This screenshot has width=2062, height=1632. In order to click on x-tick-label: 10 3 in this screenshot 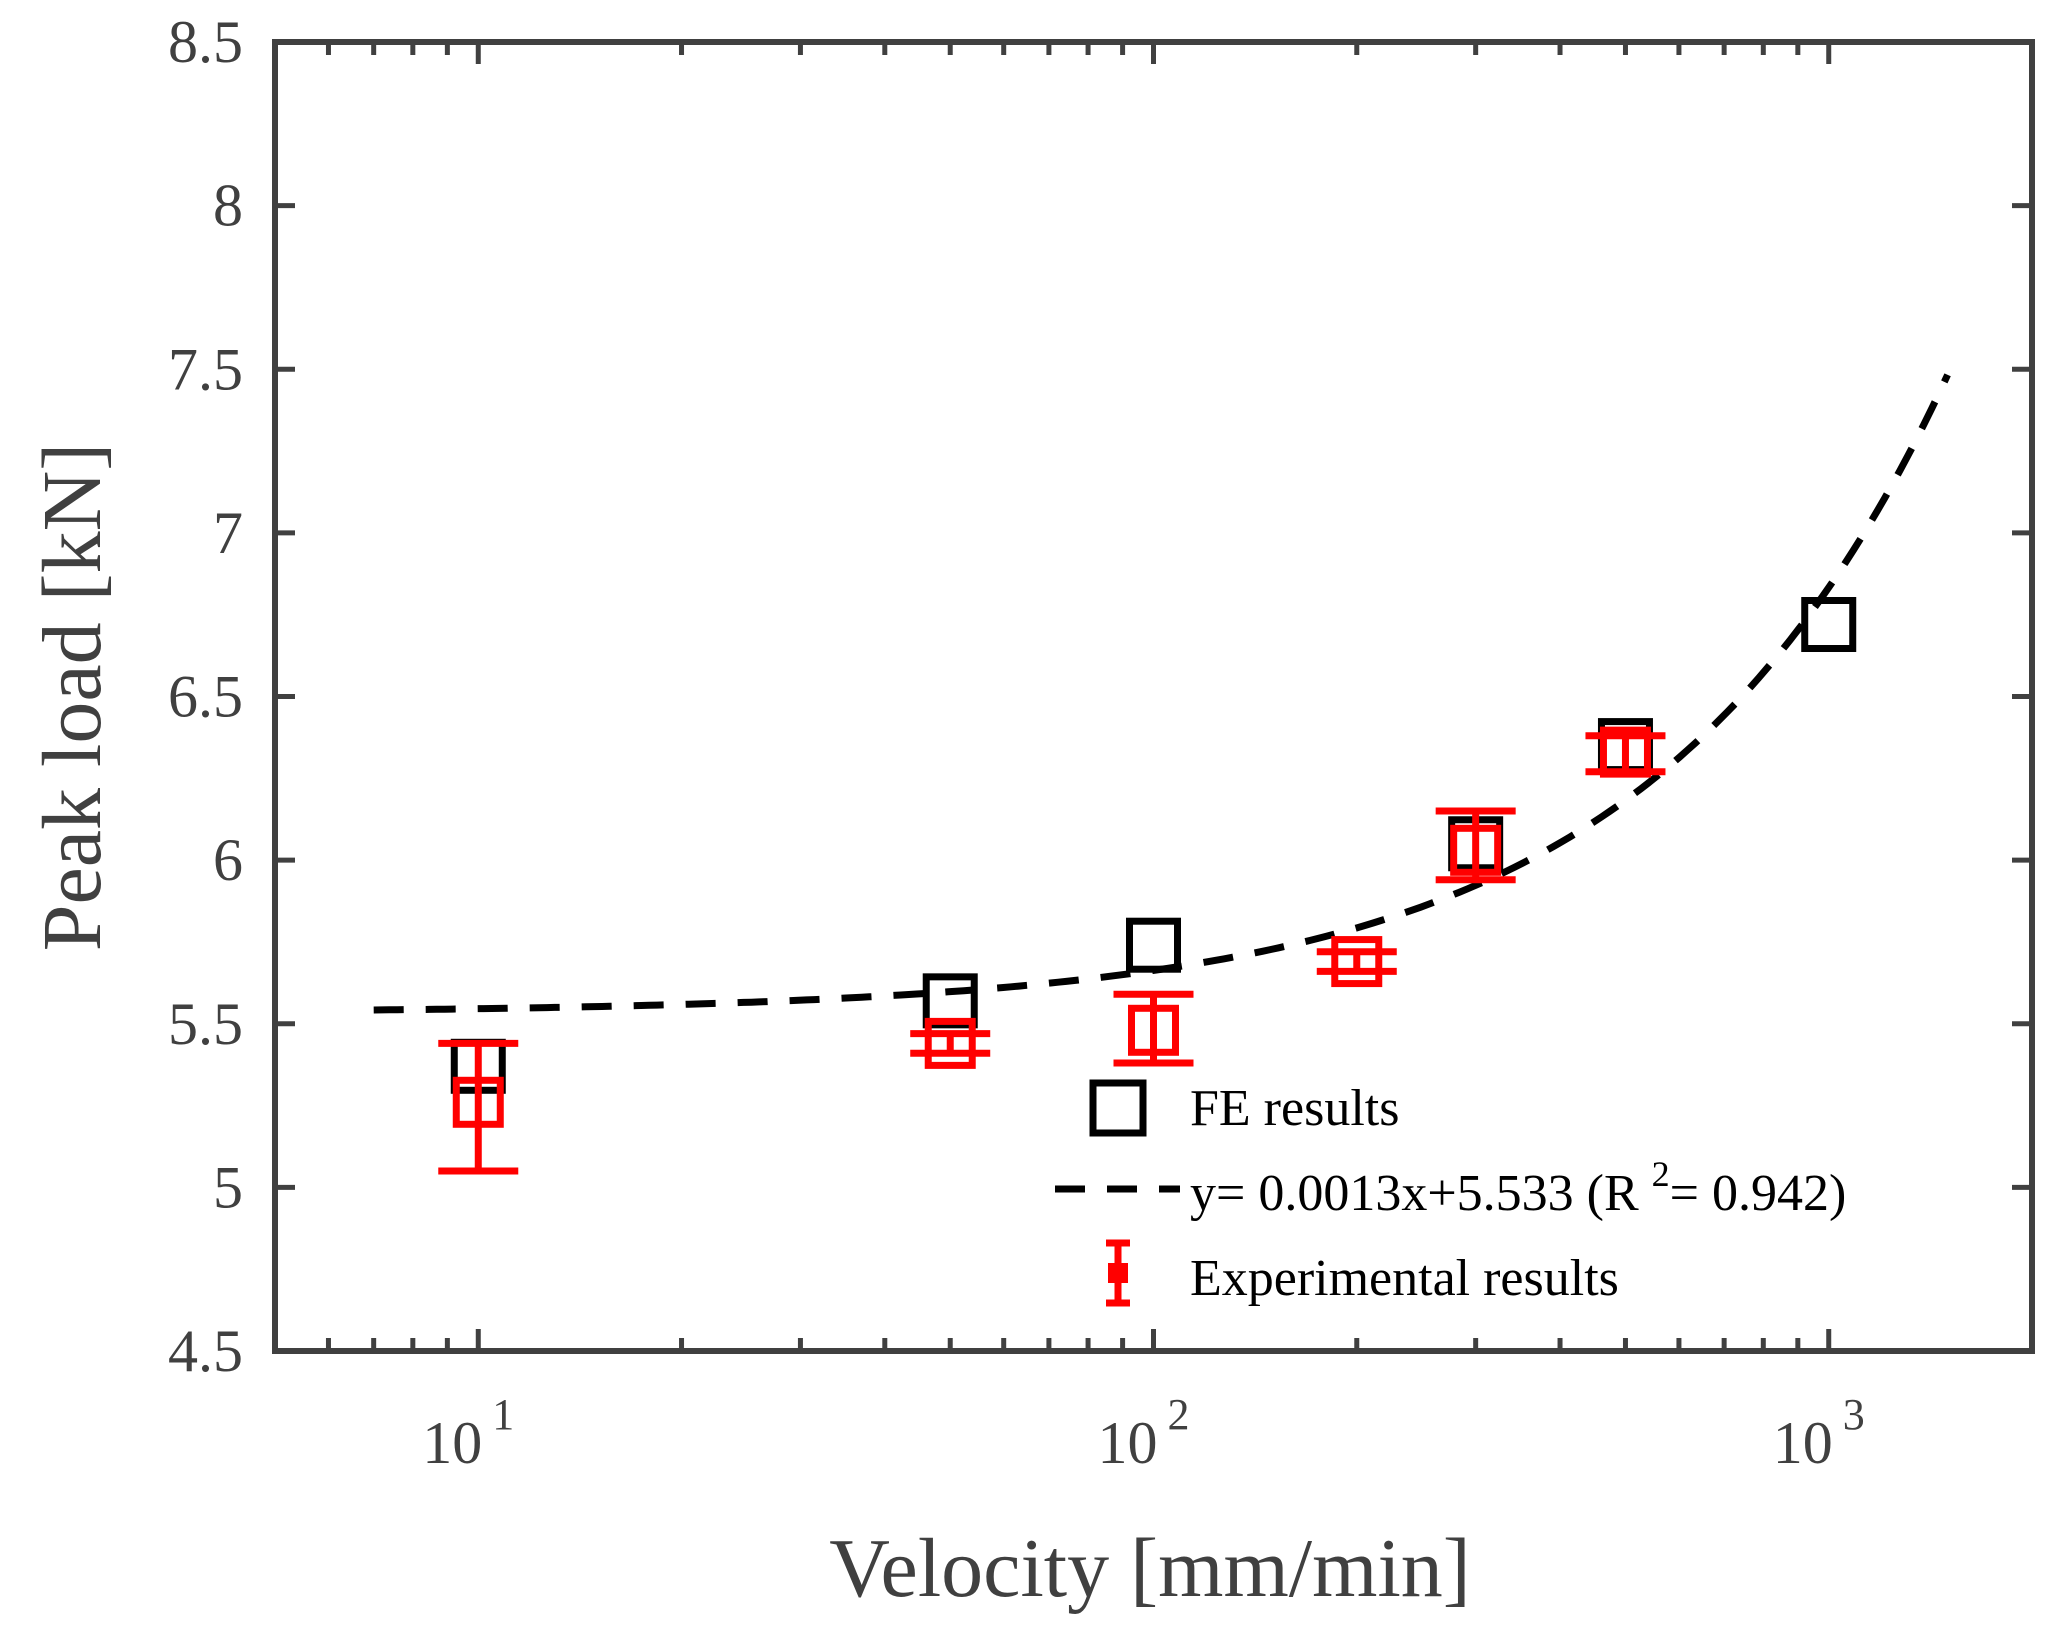, I will do `click(1819, 1433)`.